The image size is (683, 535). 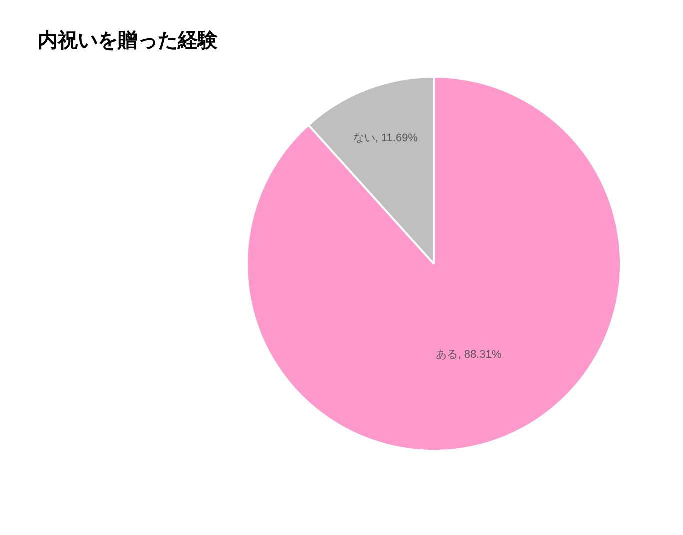 What do you see at coordinates (128, 40) in the screenshot?
I see `chart-title: 内祝いを贈った経験` at bounding box center [128, 40].